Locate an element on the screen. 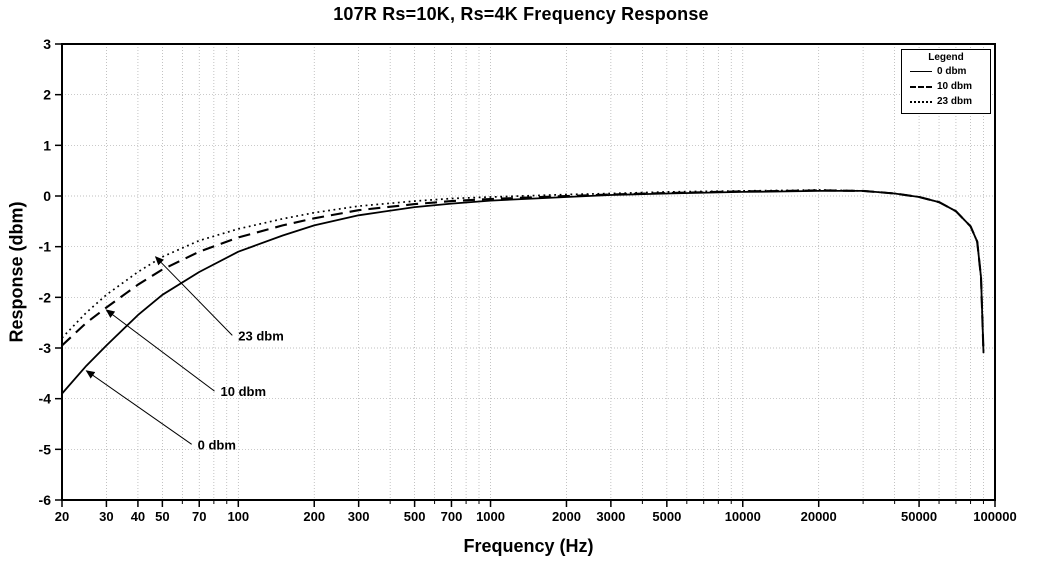 Image resolution: width=1042 pixels, height=567 pixels. x-tick-label: 20 is located at coordinates (62, 516).